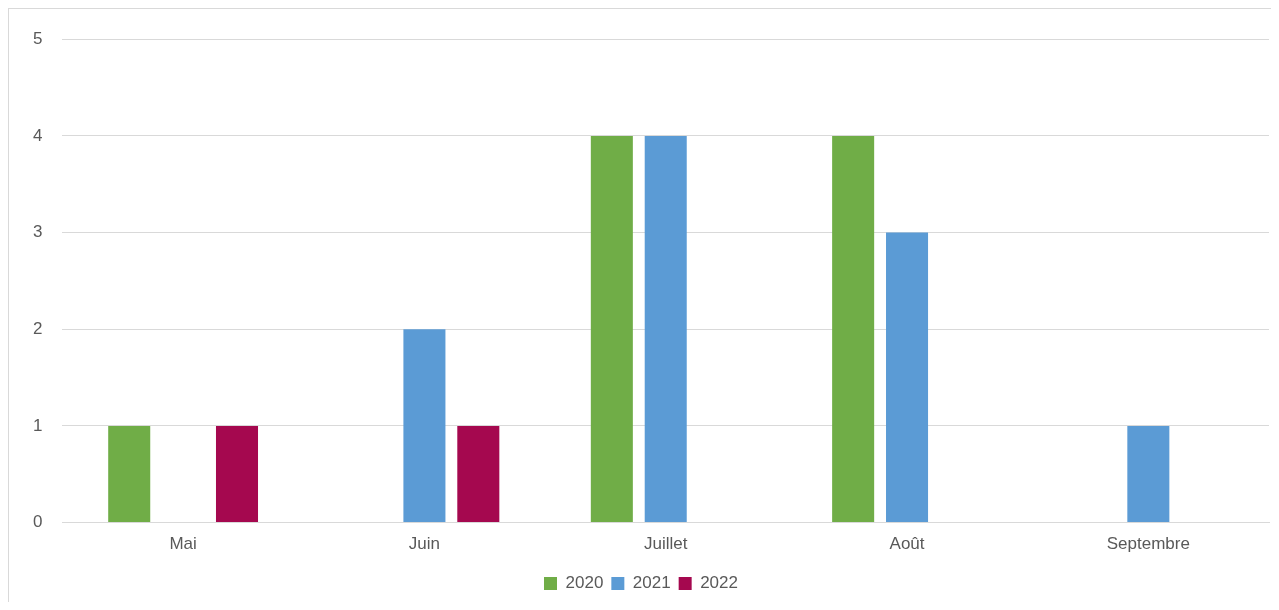 The width and height of the screenshot is (1279, 610). Describe the element at coordinates (907, 544) in the screenshot. I see `x-tick-label: Août` at that location.